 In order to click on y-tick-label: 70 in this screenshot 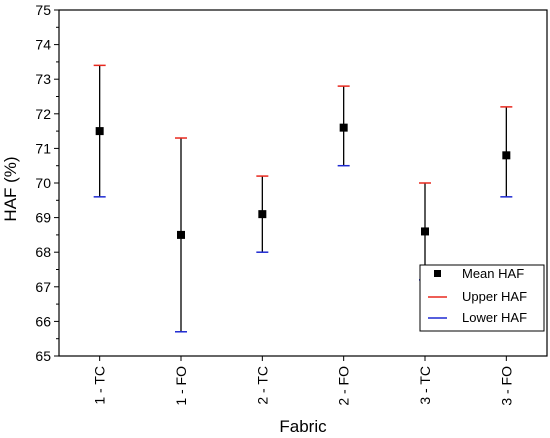, I will do `click(43, 183)`.